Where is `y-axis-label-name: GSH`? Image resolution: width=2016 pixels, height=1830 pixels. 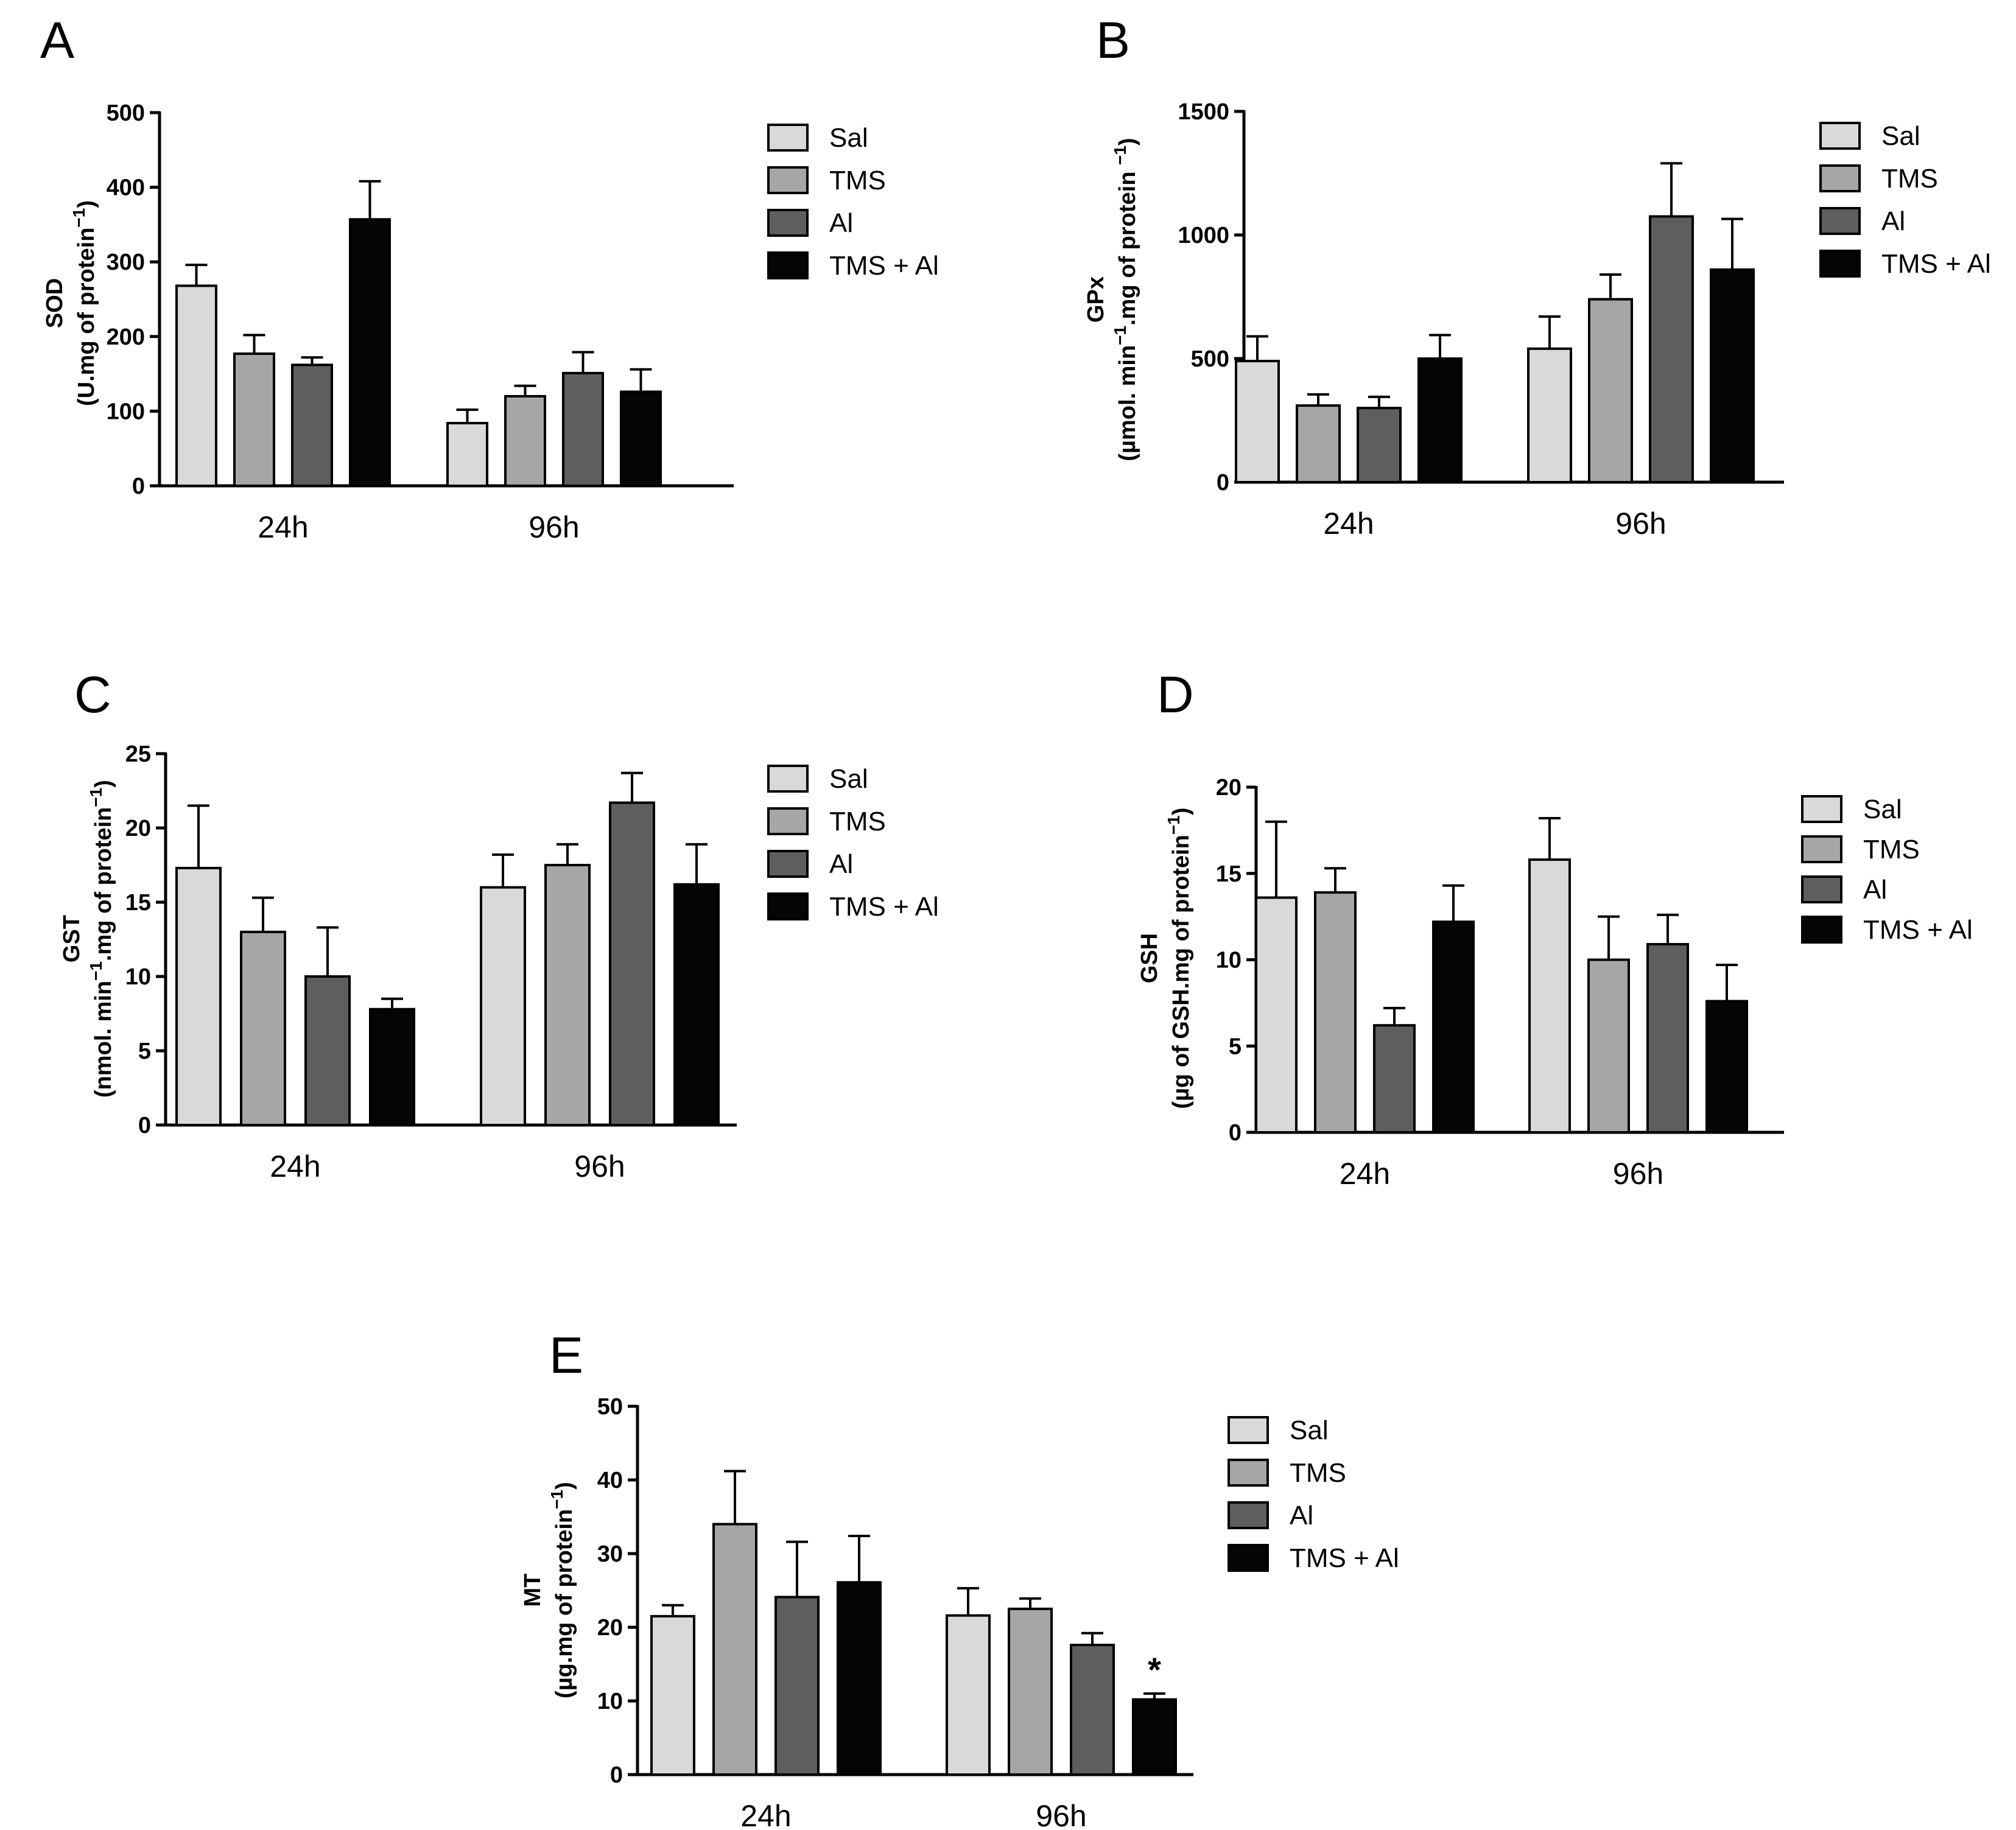
y-axis-label-name: GSH is located at coordinates (1149, 958).